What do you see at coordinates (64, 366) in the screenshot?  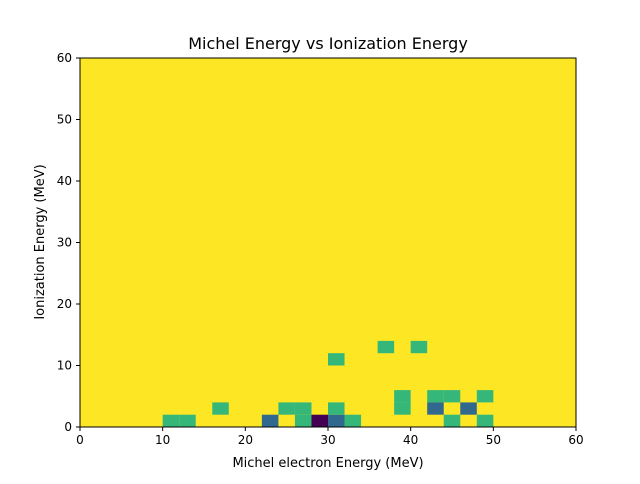 I see `y-tick-label: 10` at bounding box center [64, 366].